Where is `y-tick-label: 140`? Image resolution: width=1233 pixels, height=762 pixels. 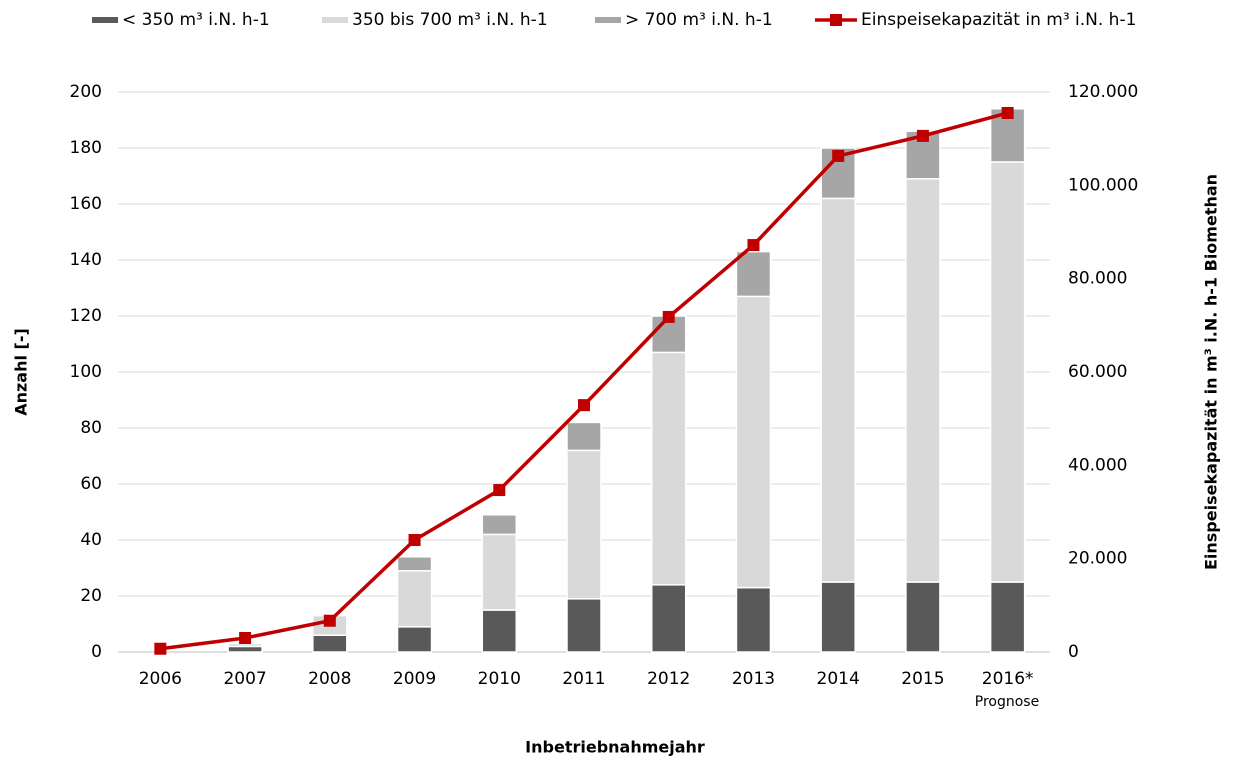
y-tick-label: 140 is located at coordinates (86, 260).